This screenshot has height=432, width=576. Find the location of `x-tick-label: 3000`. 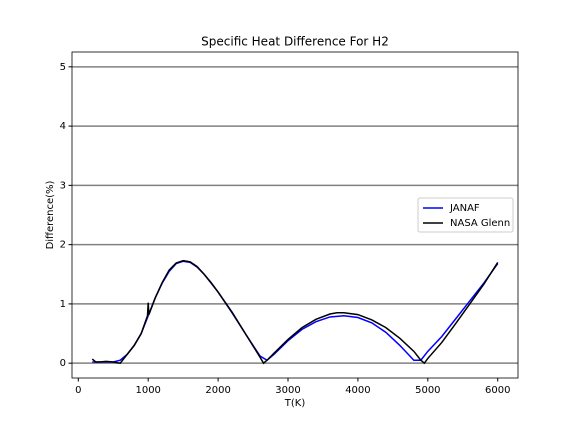

x-tick-label: 3000 is located at coordinates (287, 390).